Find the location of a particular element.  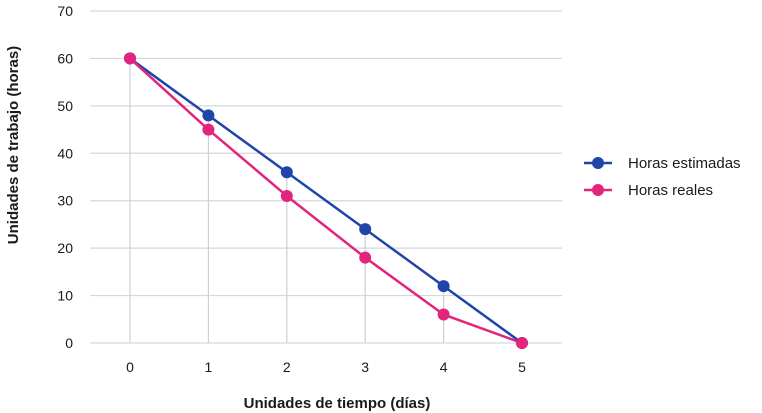

legend-item-0: Horas estimadas is located at coordinates (662, 163).